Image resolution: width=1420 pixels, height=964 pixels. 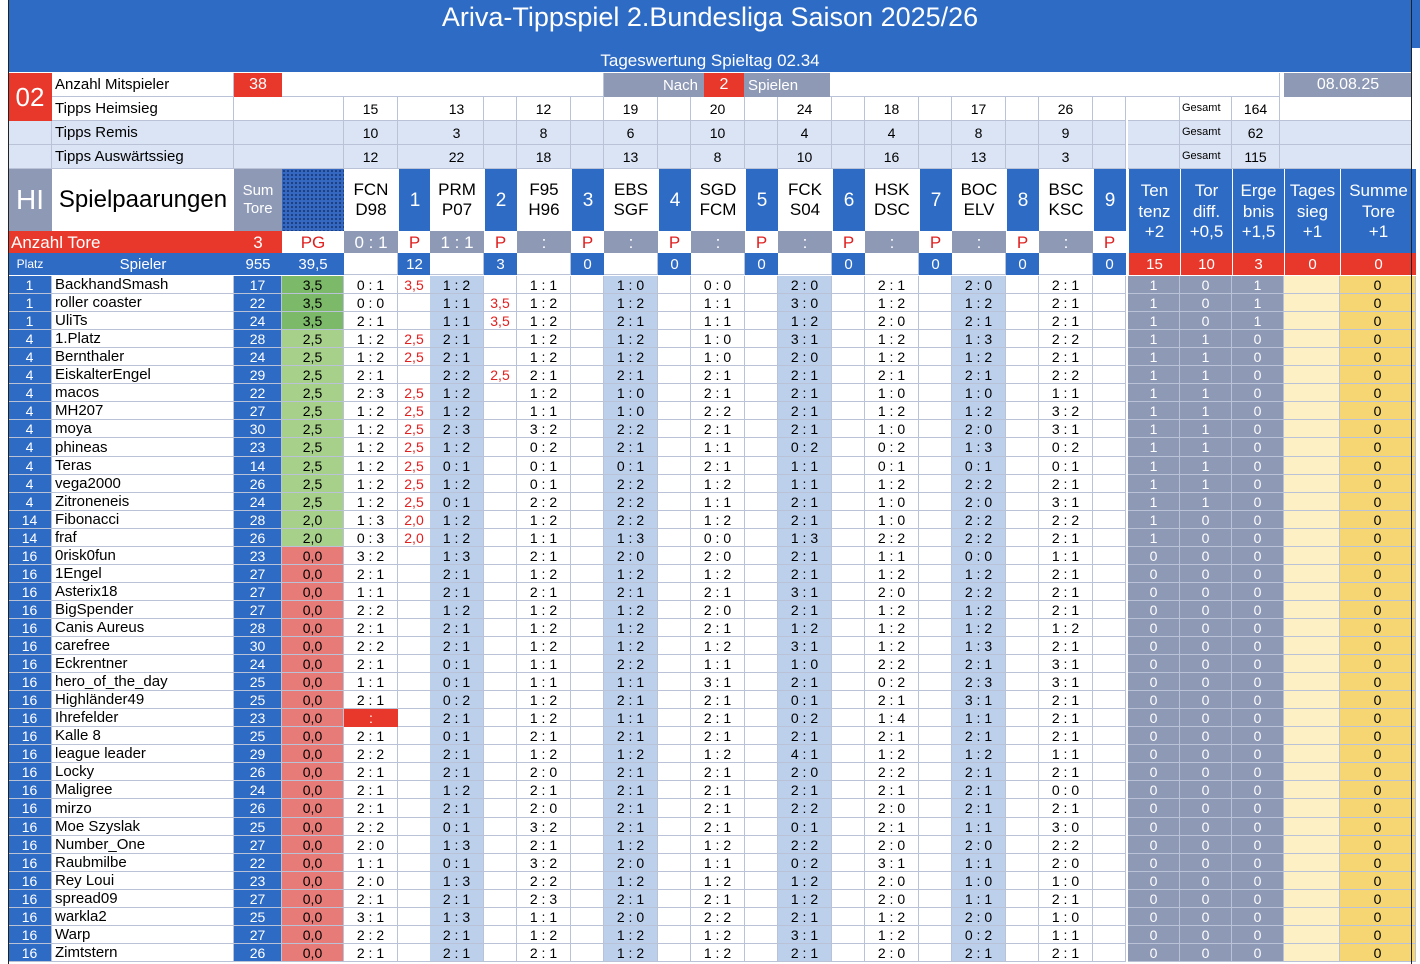 What do you see at coordinates (1109, 200) in the screenshot?
I see `match-index: 9` at bounding box center [1109, 200].